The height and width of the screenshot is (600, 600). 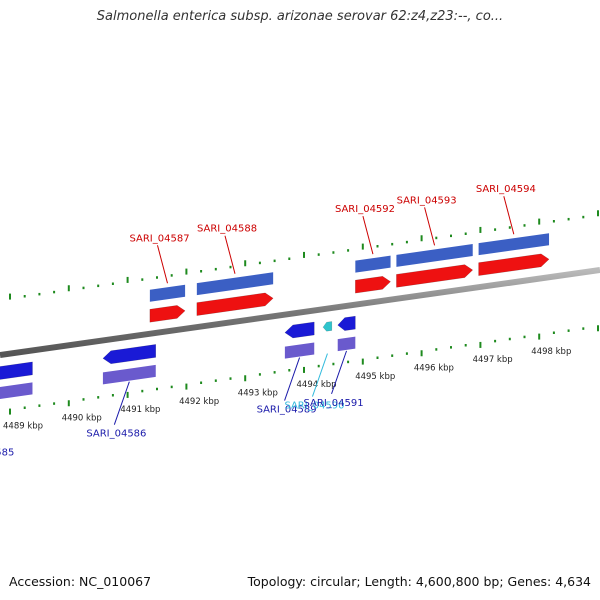 I want to click on gene-label: SARI_04591, so click(x=334, y=403).